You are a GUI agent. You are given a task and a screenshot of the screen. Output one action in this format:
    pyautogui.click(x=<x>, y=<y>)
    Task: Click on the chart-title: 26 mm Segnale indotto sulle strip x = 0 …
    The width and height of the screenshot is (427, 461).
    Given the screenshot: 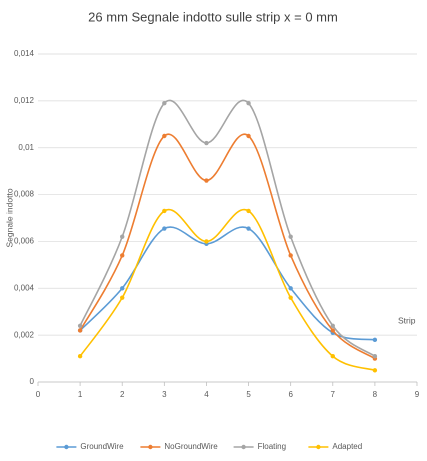 What is the action you would take?
    pyautogui.click(x=213, y=16)
    